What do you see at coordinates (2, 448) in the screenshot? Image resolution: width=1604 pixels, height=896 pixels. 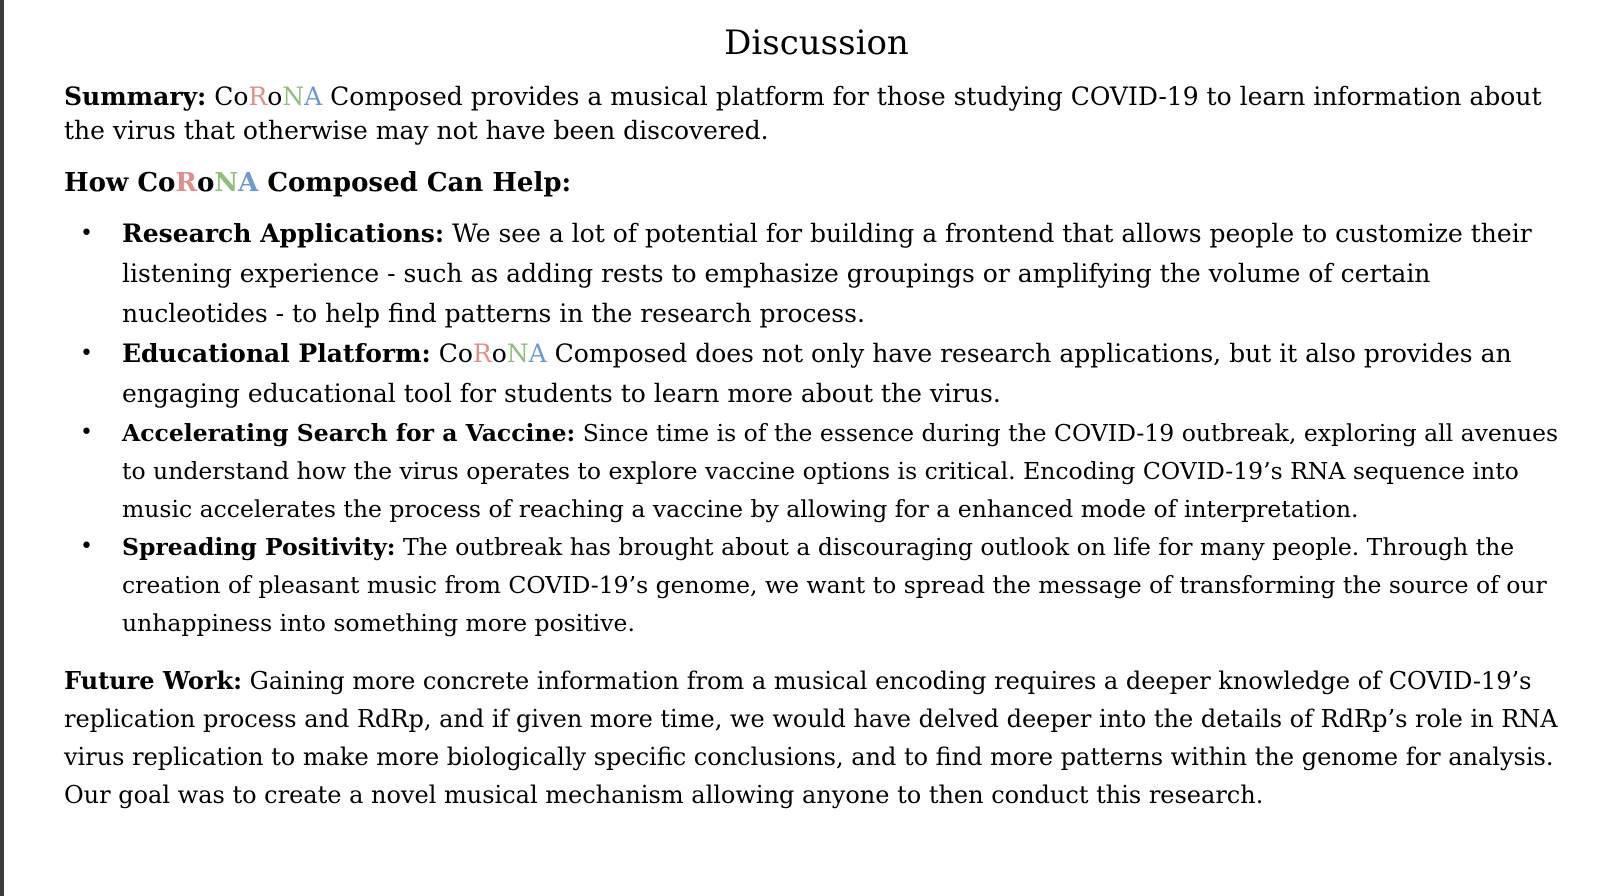 I see `window-edge` at bounding box center [2, 448].